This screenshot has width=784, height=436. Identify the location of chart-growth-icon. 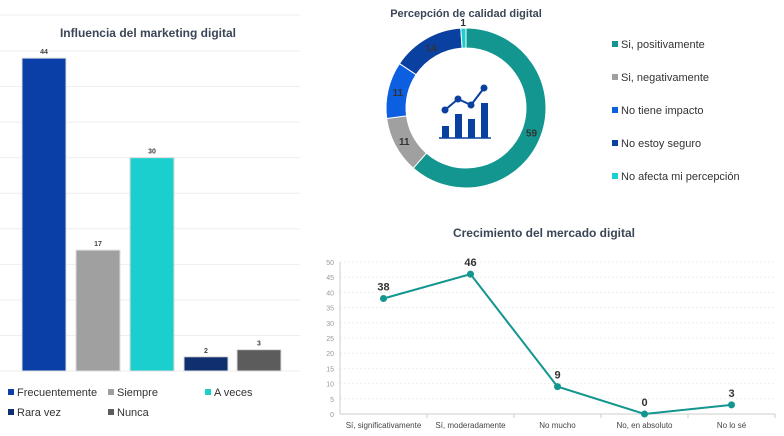
(465, 111).